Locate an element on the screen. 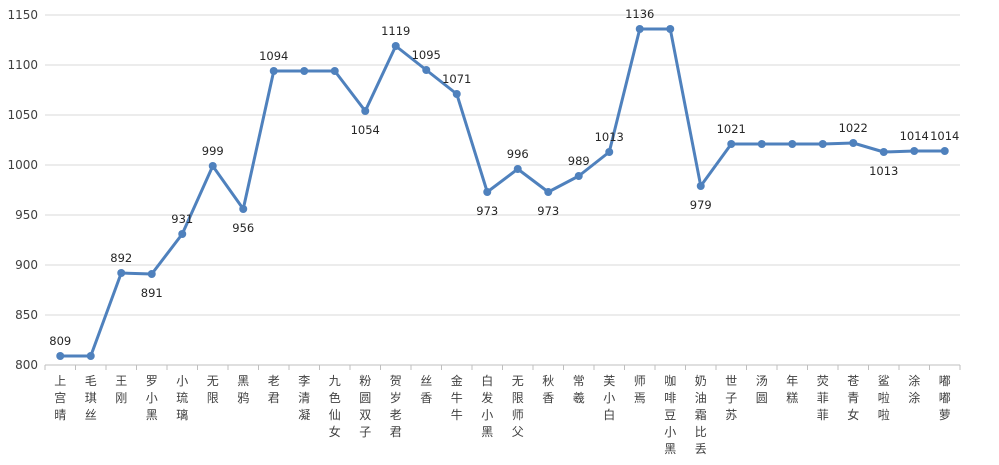  x-tick-label: 九色仙女 is located at coordinates (335, 406).